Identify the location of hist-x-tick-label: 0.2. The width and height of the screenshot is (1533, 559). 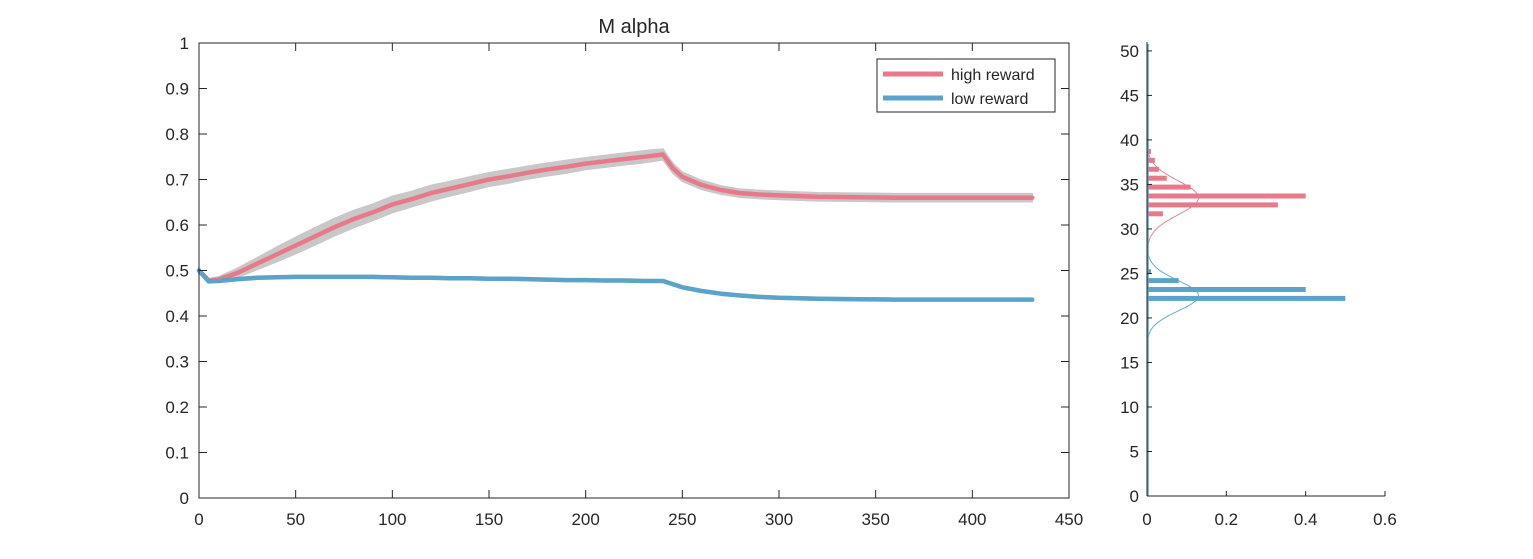
(1227, 519).